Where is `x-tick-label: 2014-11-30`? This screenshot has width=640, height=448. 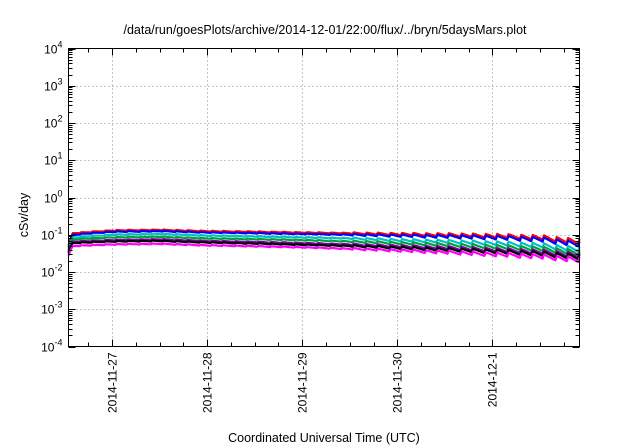 x-tick-label: 2014-11-30 is located at coordinates (398, 382).